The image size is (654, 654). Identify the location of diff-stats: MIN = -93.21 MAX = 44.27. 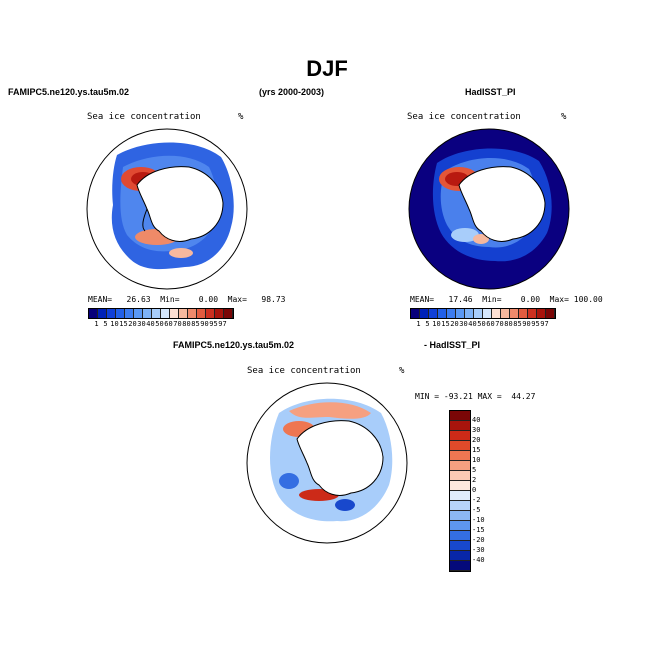
(475, 396).